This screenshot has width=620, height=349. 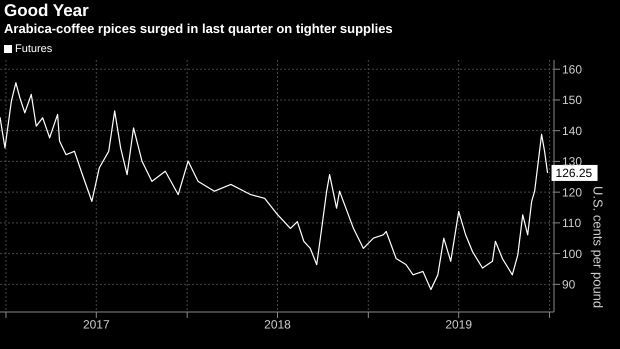 What do you see at coordinates (574, 173) in the screenshot?
I see `annotation: 126.25` at bounding box center [574, 173].